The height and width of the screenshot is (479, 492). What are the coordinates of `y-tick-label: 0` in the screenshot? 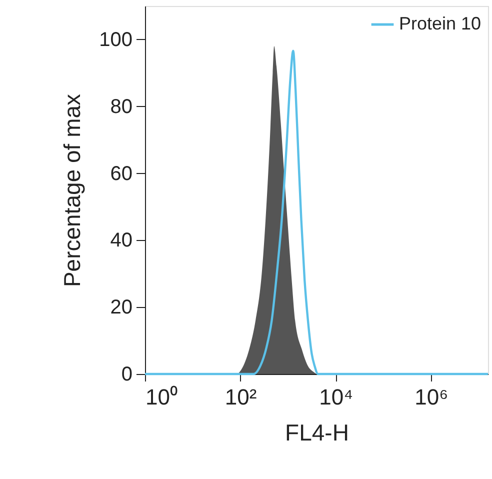 It's located at (126, 375).